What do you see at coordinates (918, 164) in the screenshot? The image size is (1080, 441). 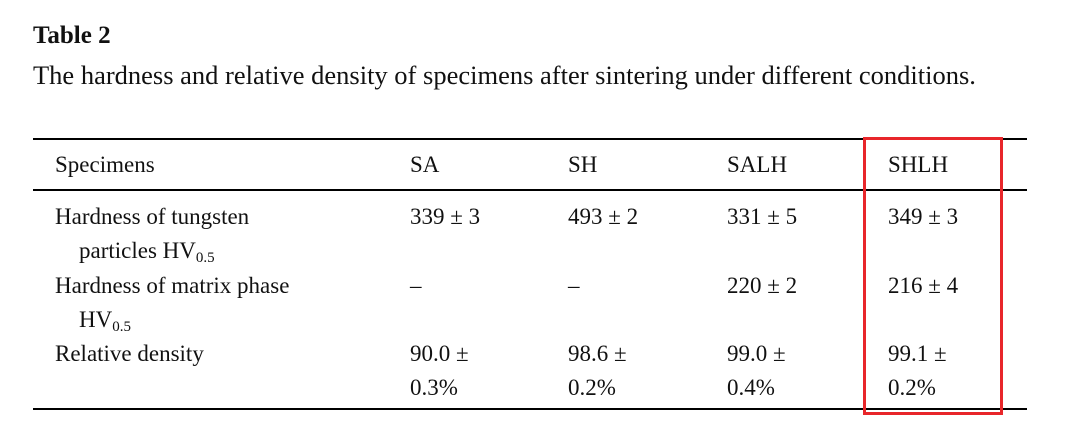 I see `column-header: SHLH` at bounding box center [918, 164].